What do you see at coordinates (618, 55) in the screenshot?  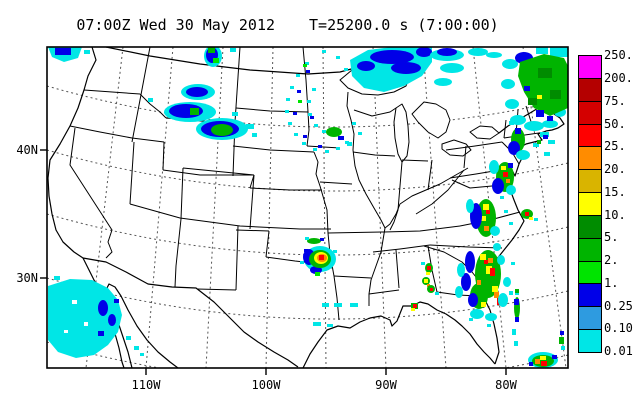 I see `colorbar-label: 250.` at bounding box center [618, 55].